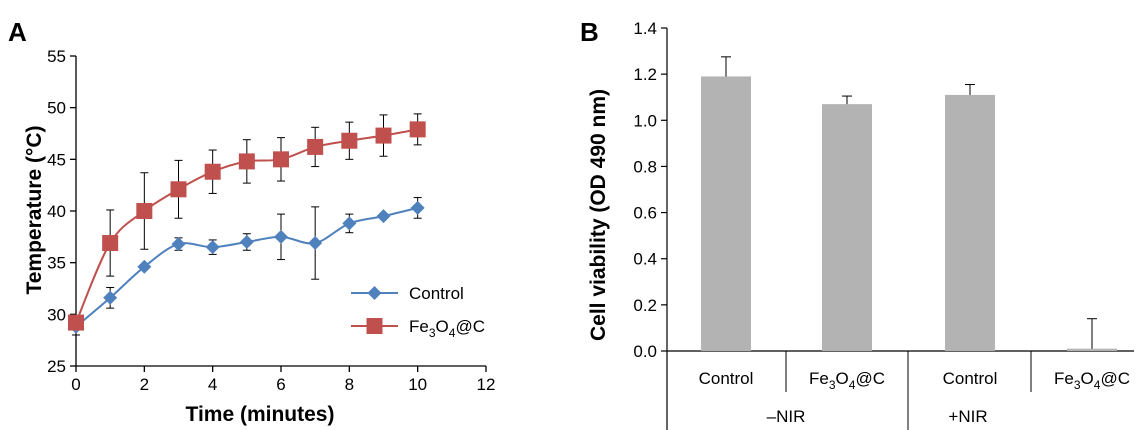 The width and height of the screenshot is (1141, 430). What do you see at coordinates (418, 312) in the screenshot?
I see `panel-a-legend: Control Fe3O4@C` at bounding box center [418, 312].